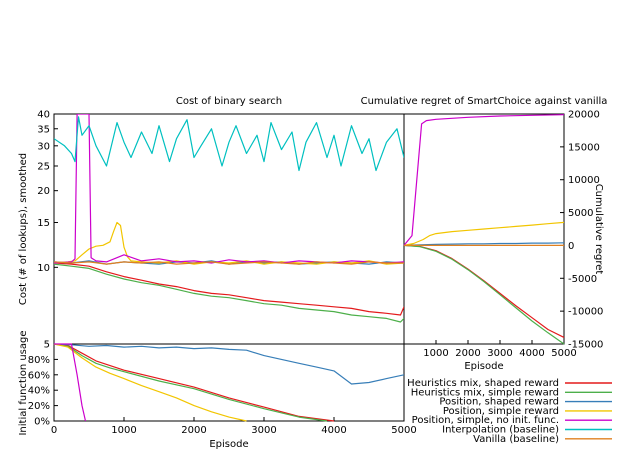 This screenshot has height=453, width=640. Describe the element at coordinates (263, 430) in the screenshot. I see `usage-x-tick-label: 3000` at that location.